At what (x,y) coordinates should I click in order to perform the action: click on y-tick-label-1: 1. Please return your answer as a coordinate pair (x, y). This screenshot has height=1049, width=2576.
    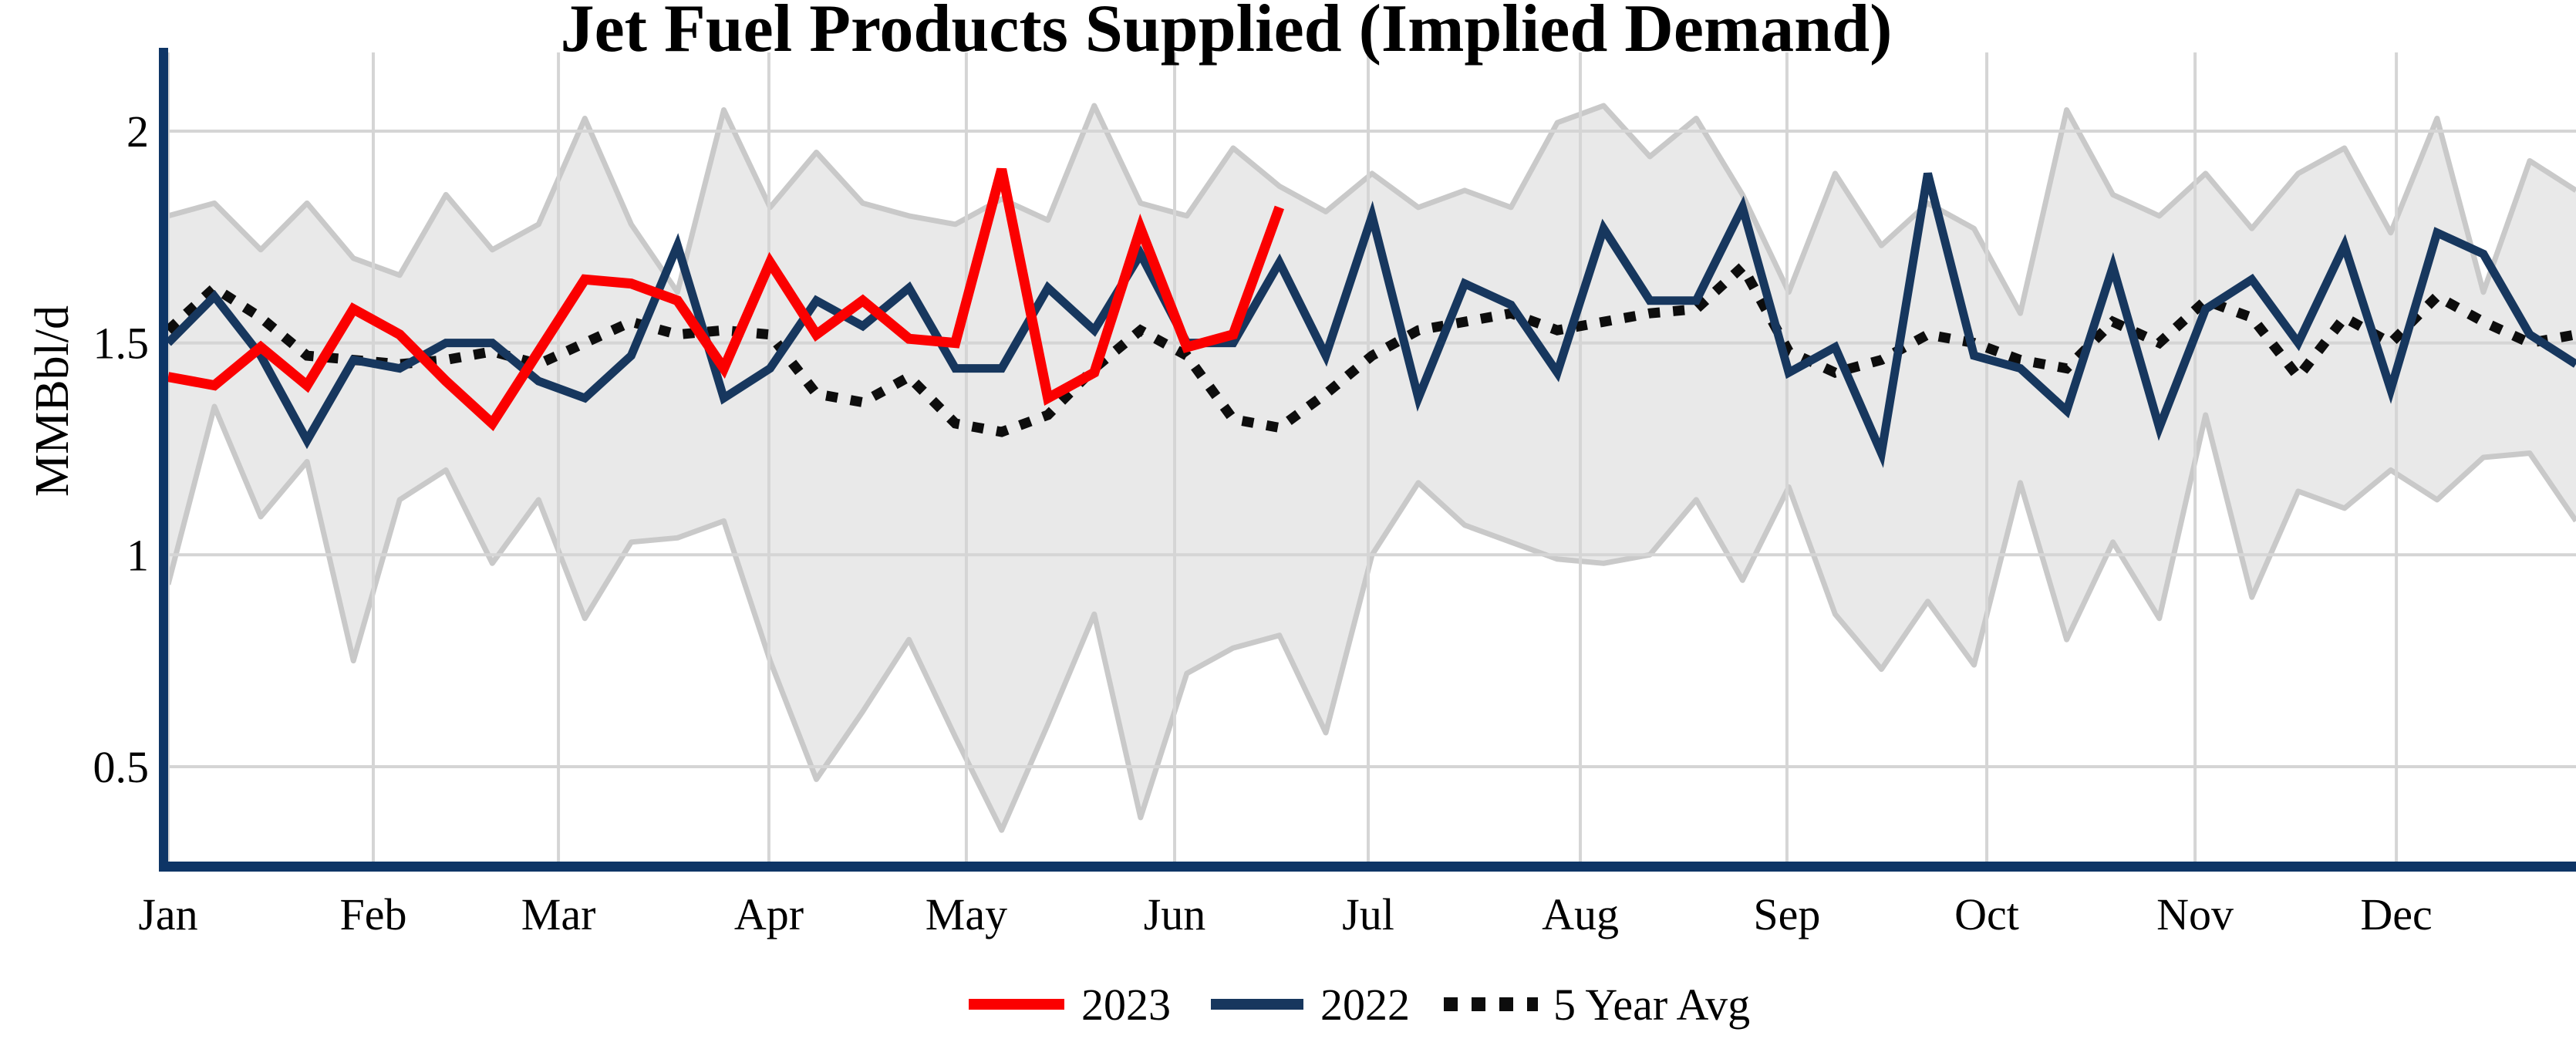
    Looking at the image, I should click on (137, 555).